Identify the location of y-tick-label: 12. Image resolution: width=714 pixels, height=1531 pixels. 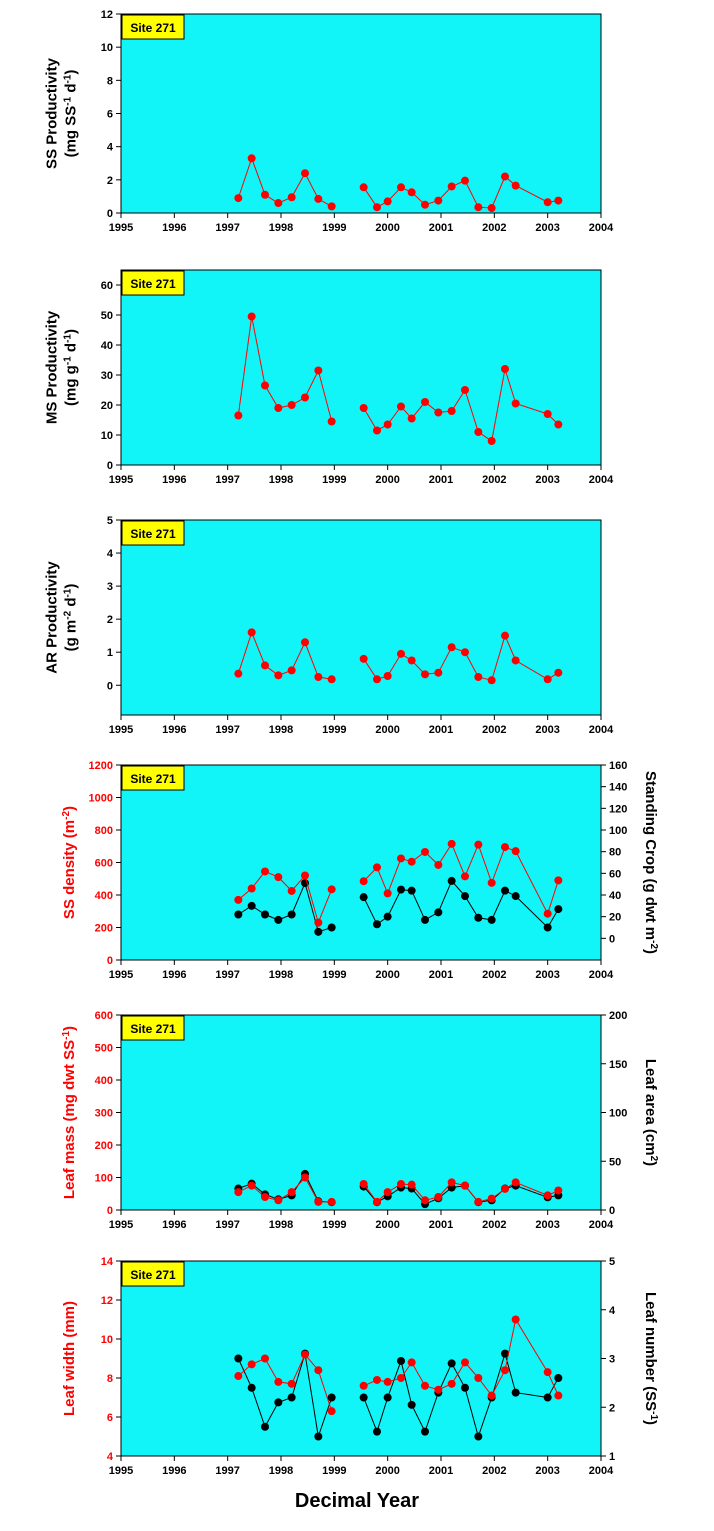
(107, 1301).